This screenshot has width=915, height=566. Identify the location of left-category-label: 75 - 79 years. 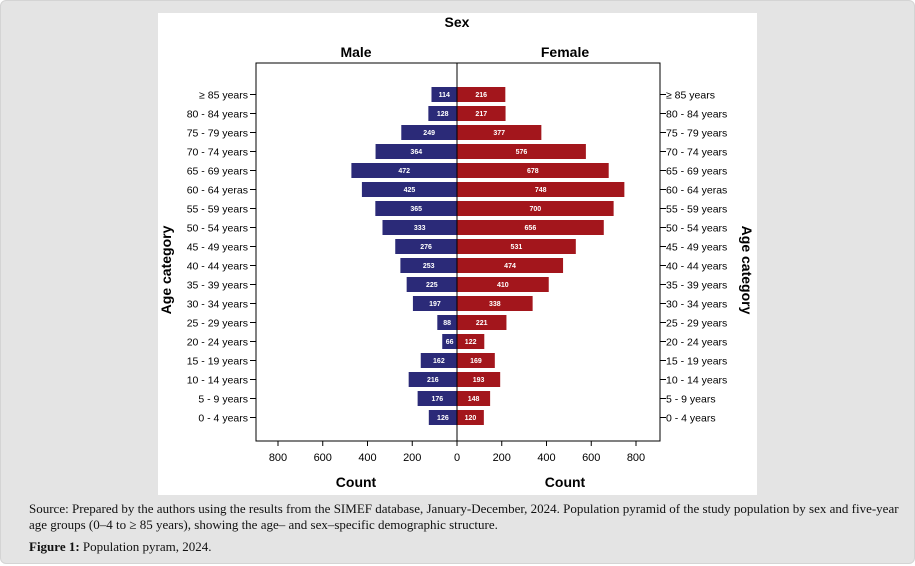
(217, 134).